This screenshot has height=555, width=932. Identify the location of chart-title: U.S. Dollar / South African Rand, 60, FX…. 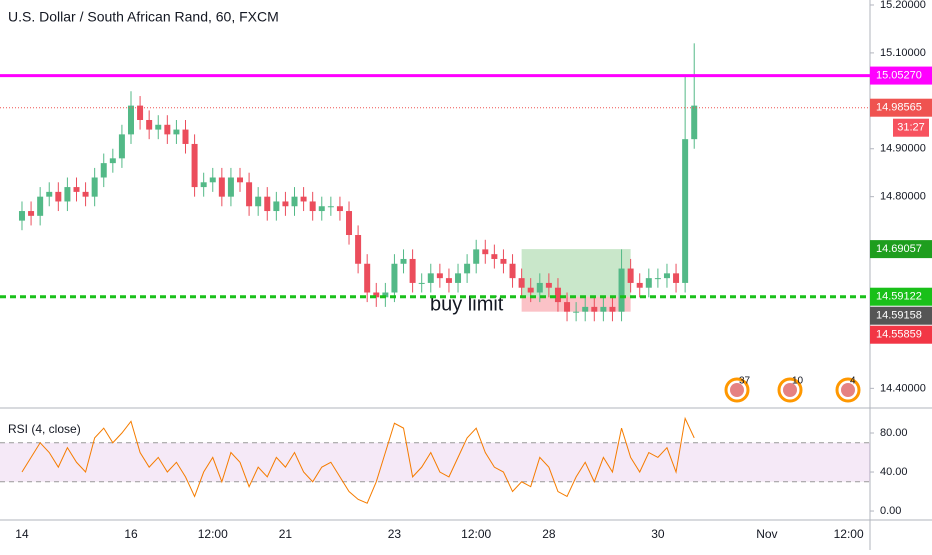
(143, 17).